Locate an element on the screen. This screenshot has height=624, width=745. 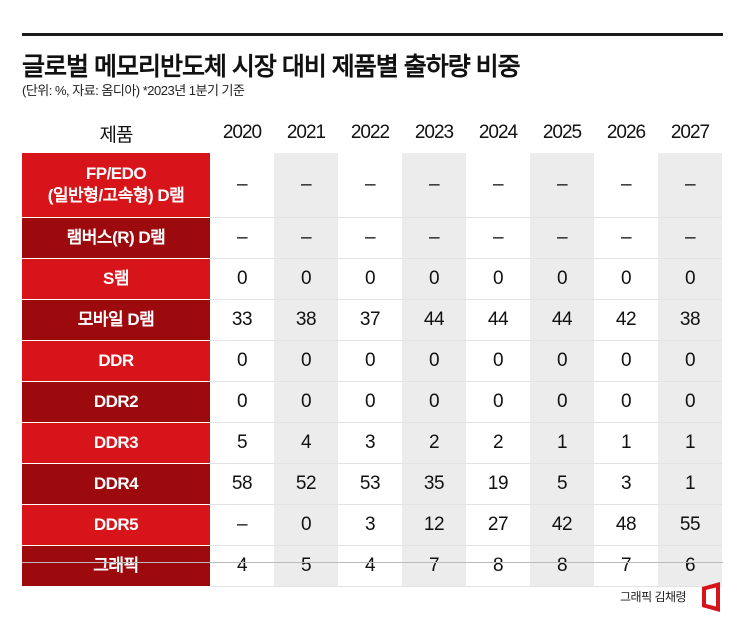
table-row: DDR 0 0 0 0 0 0 0 0 is located at coordinates (372, 361).